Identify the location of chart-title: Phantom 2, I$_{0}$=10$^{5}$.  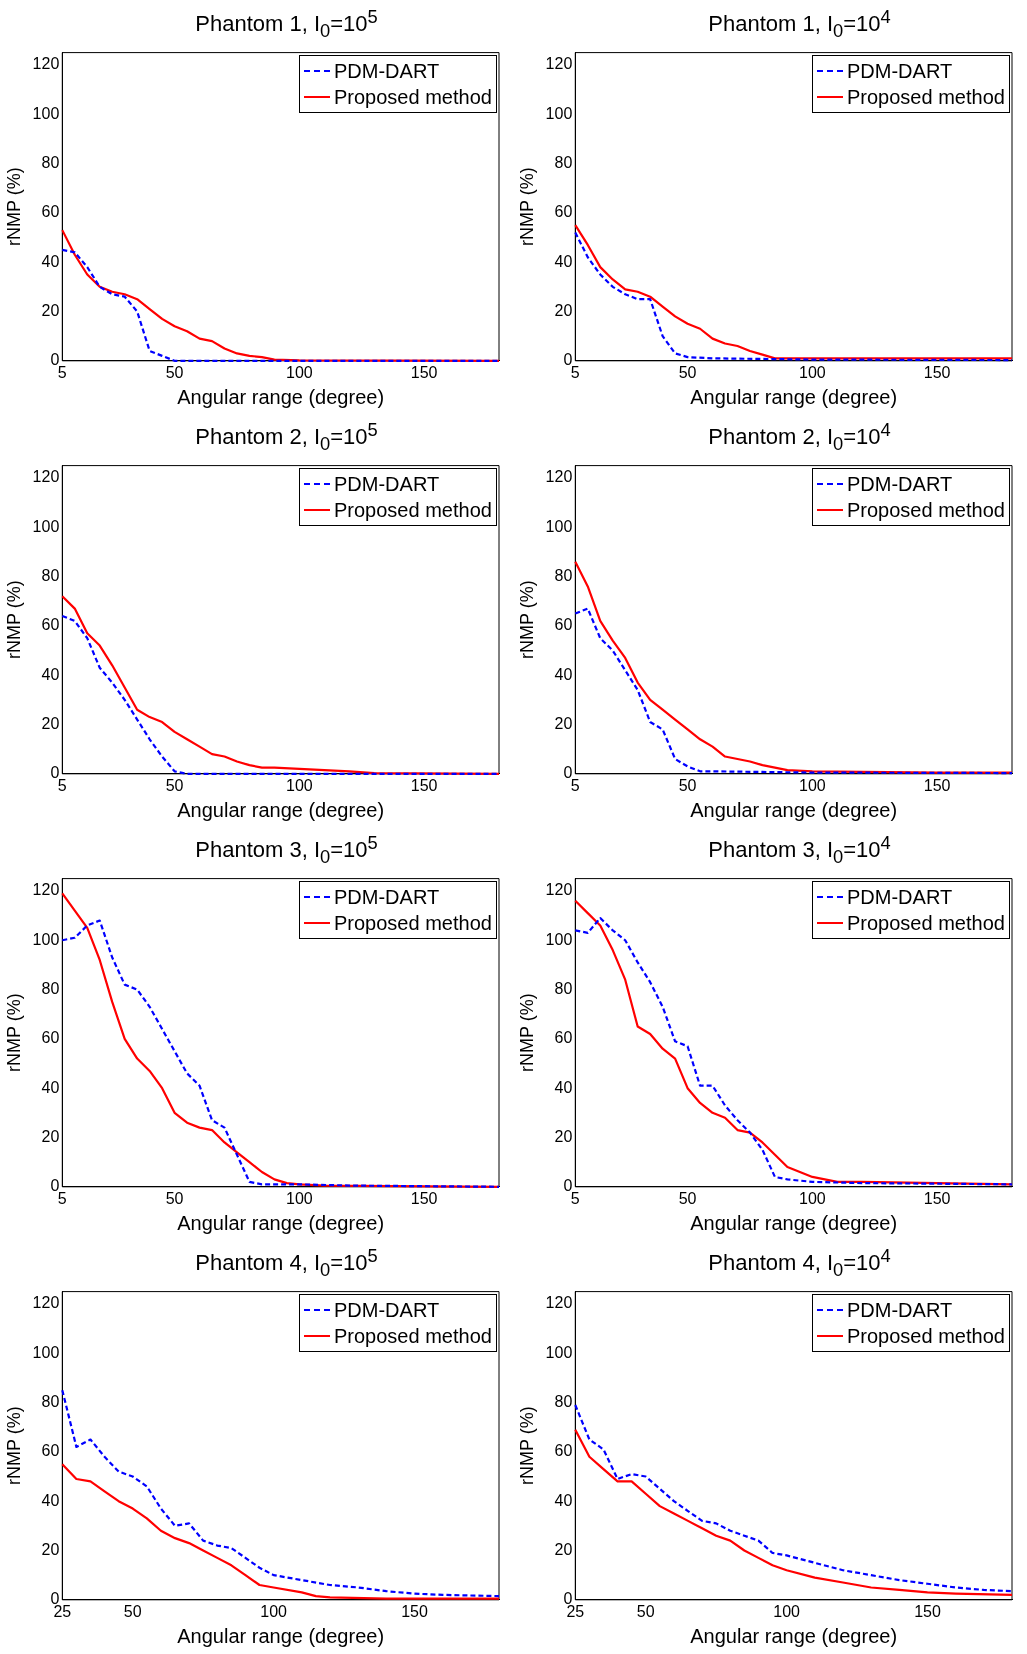
(286, 437).